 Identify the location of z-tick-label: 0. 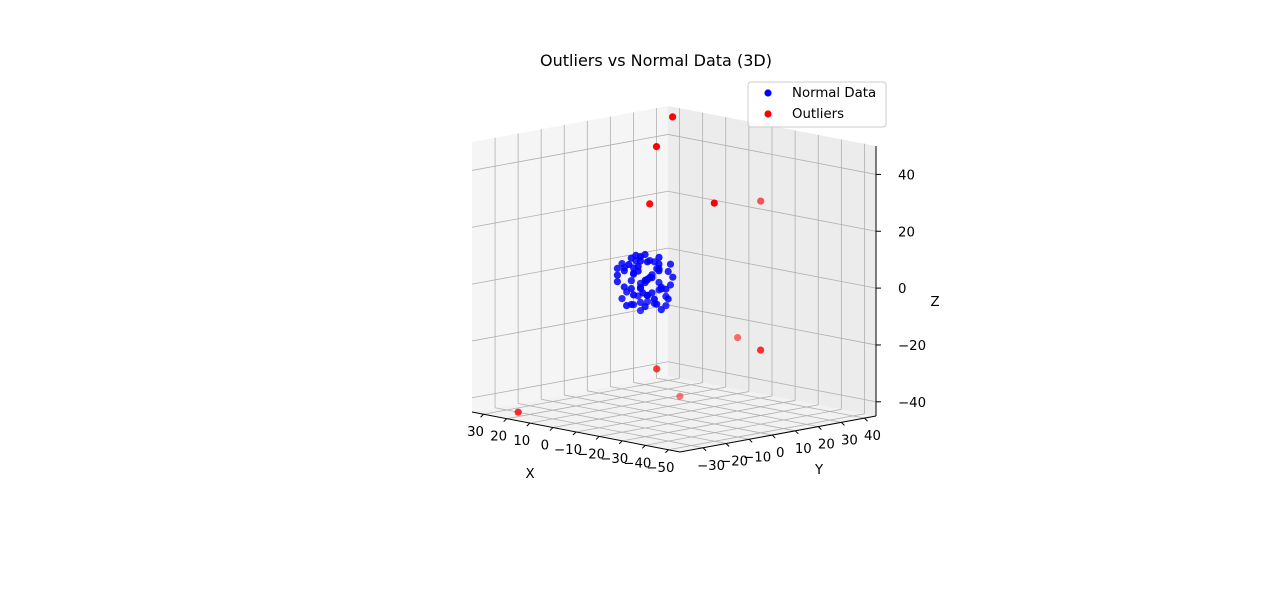
(902, 289).